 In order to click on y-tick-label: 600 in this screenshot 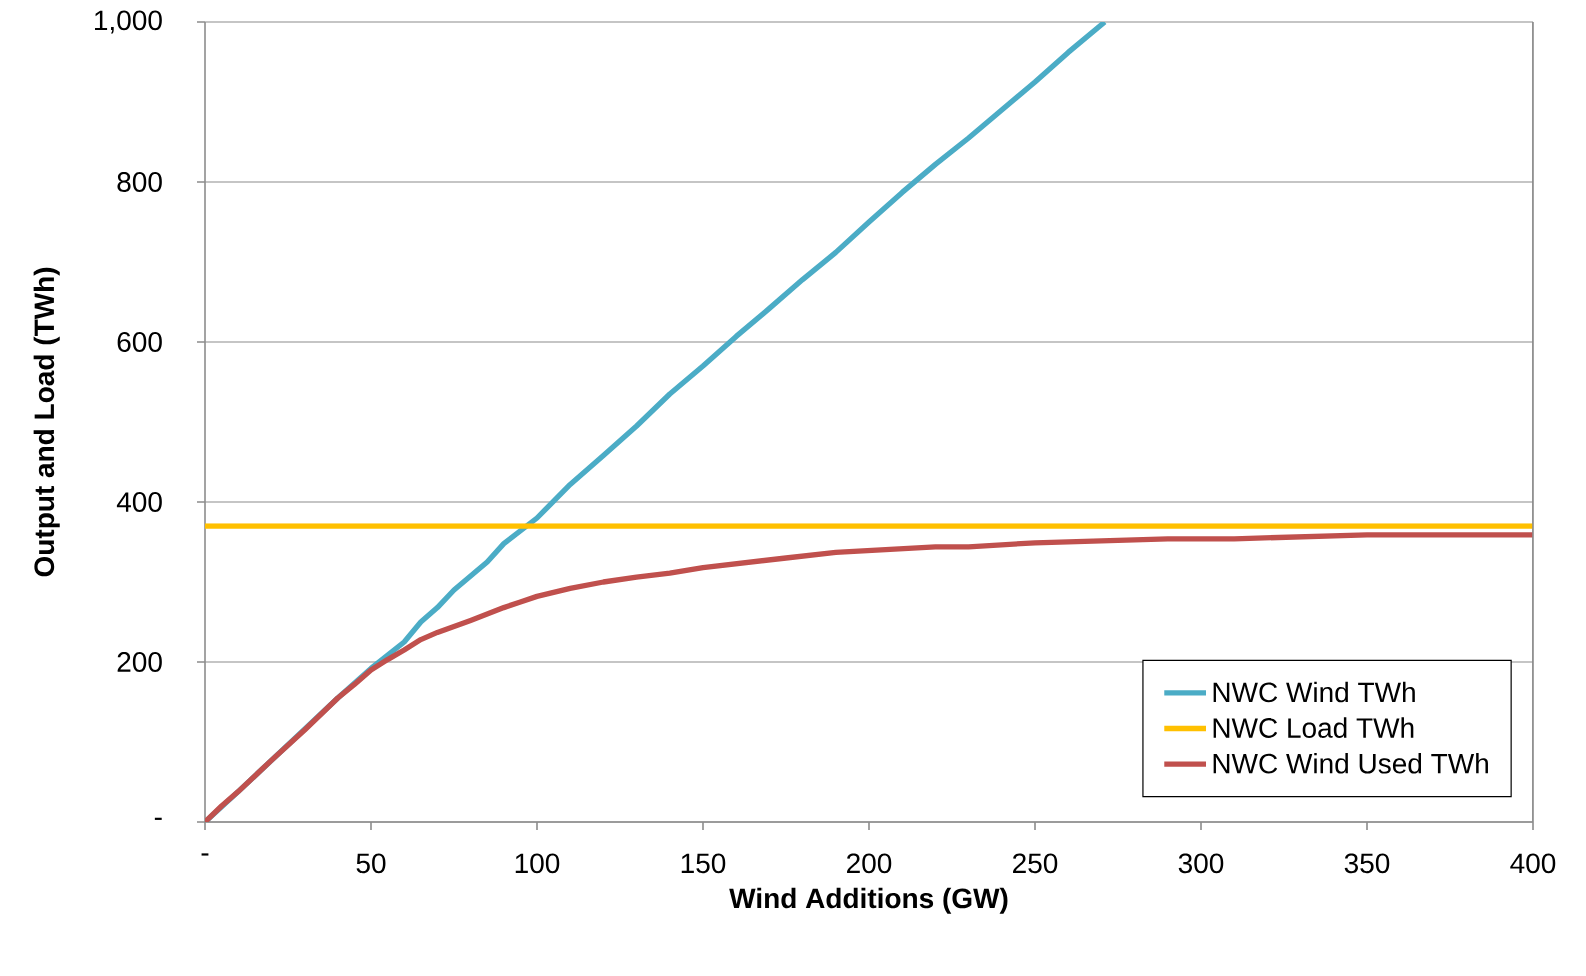, I will do `click(139, 342)`.